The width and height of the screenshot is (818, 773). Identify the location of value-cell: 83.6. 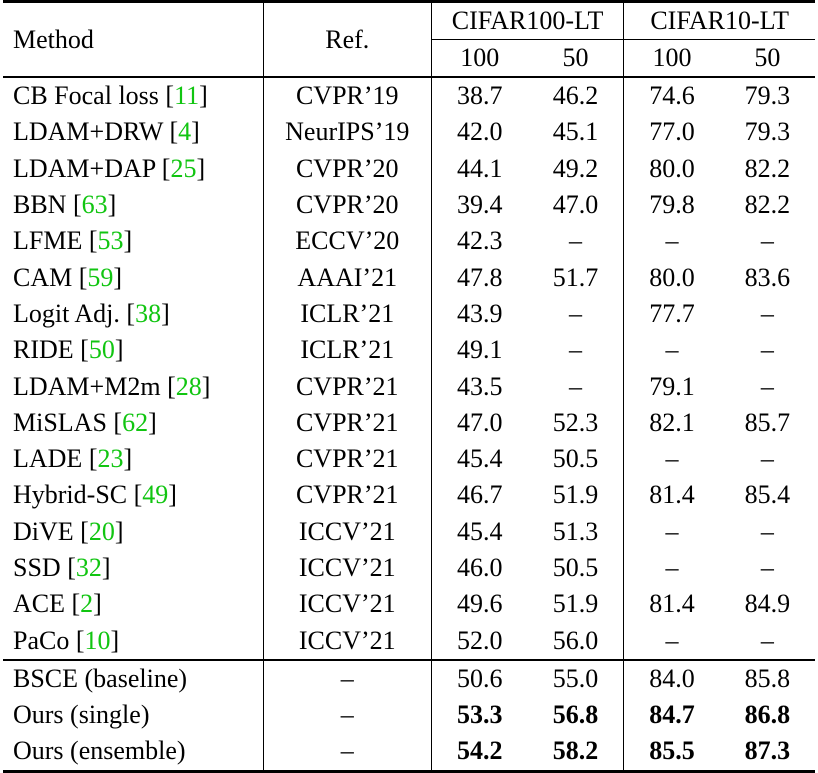
(767, 277).